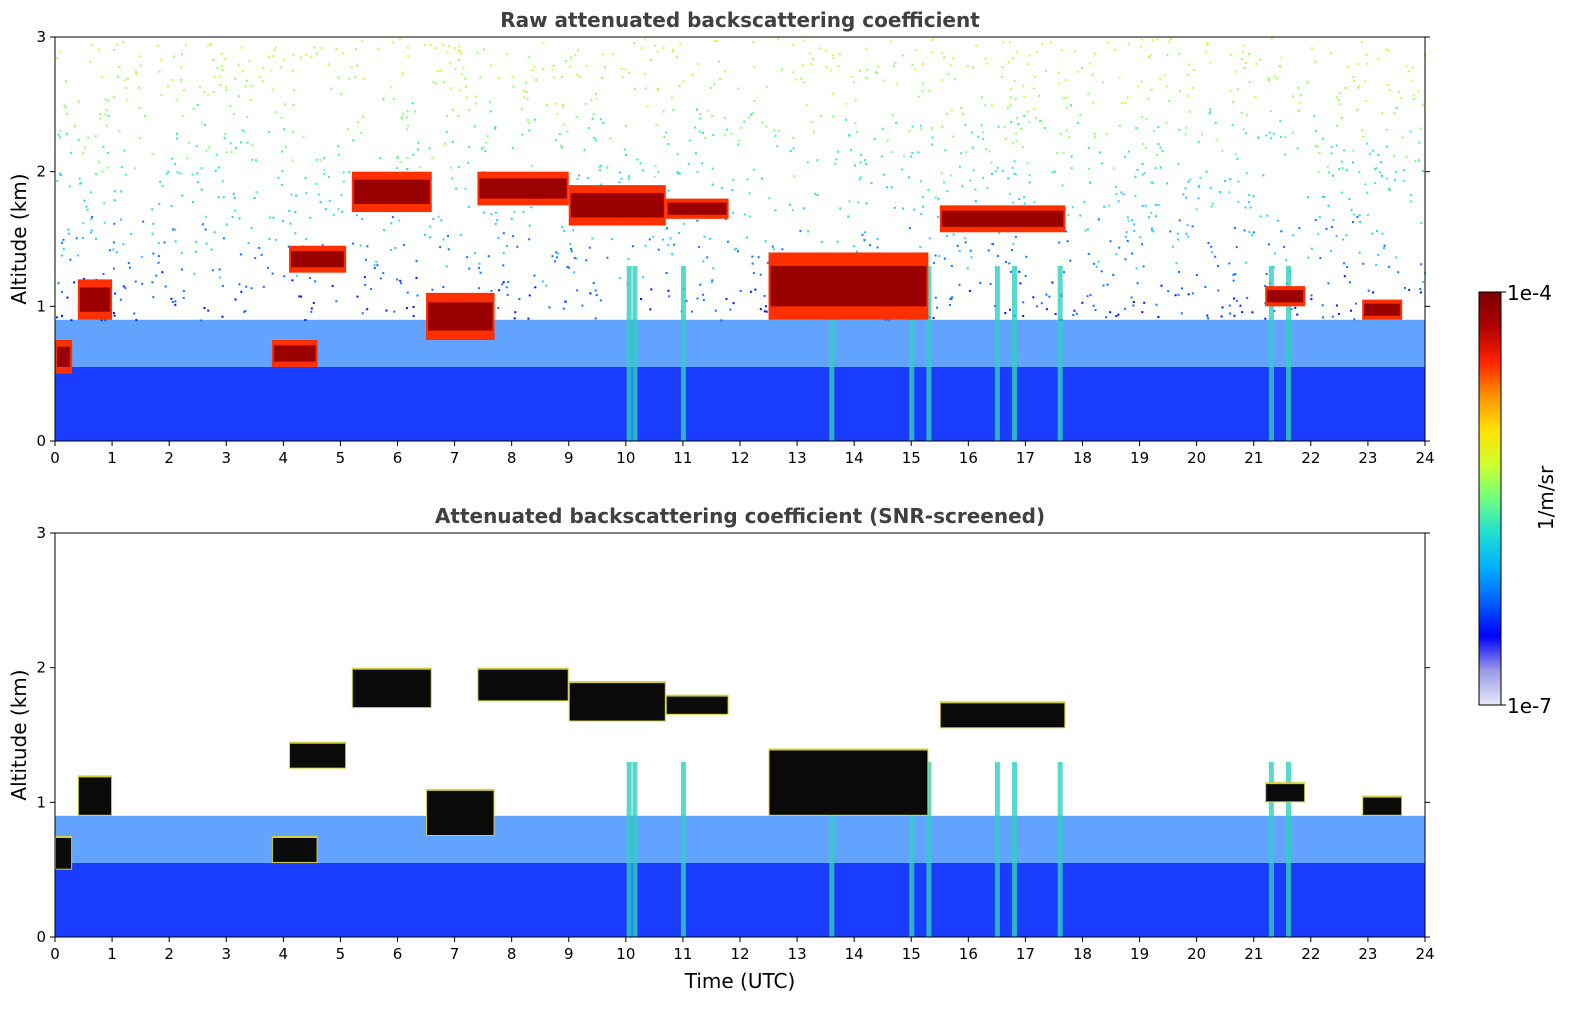  What do you see at coordinates (912, 353) in the screenshot?
I see `precip-streak` at bounding box center [912, 353].